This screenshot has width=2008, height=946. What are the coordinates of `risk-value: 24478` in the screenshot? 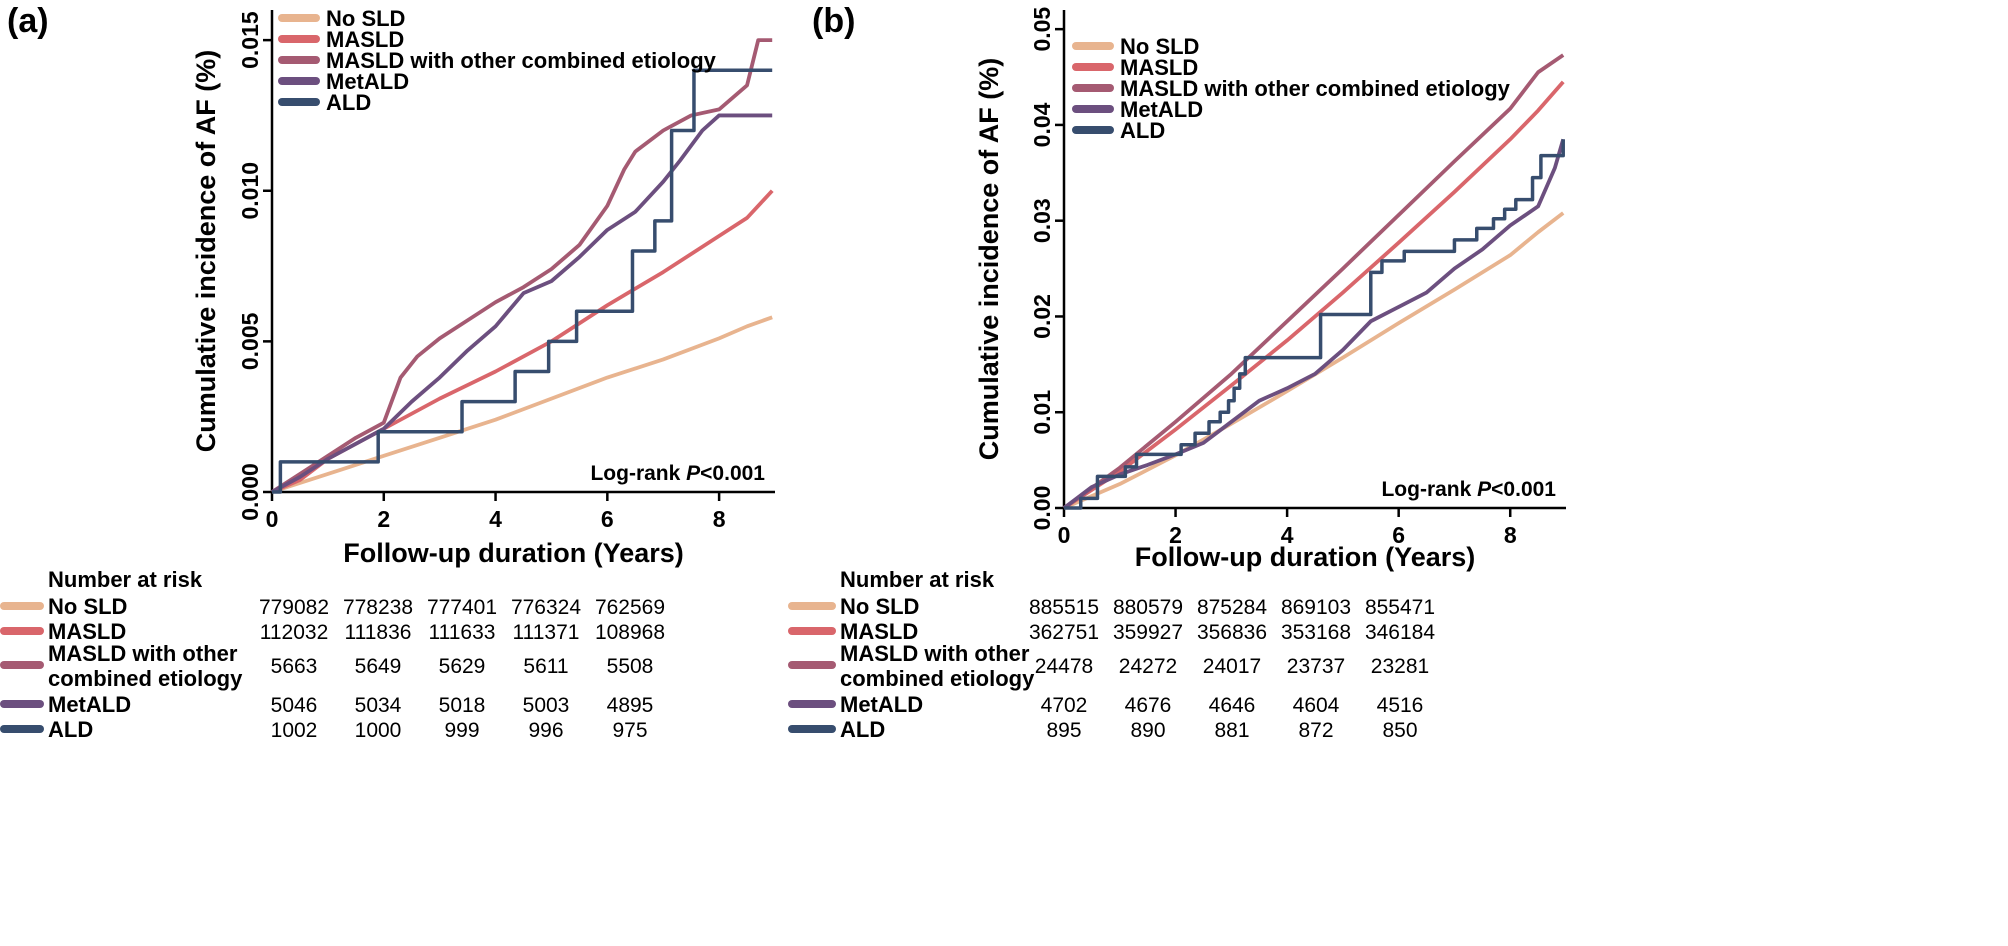 It's located at (1064, 666).